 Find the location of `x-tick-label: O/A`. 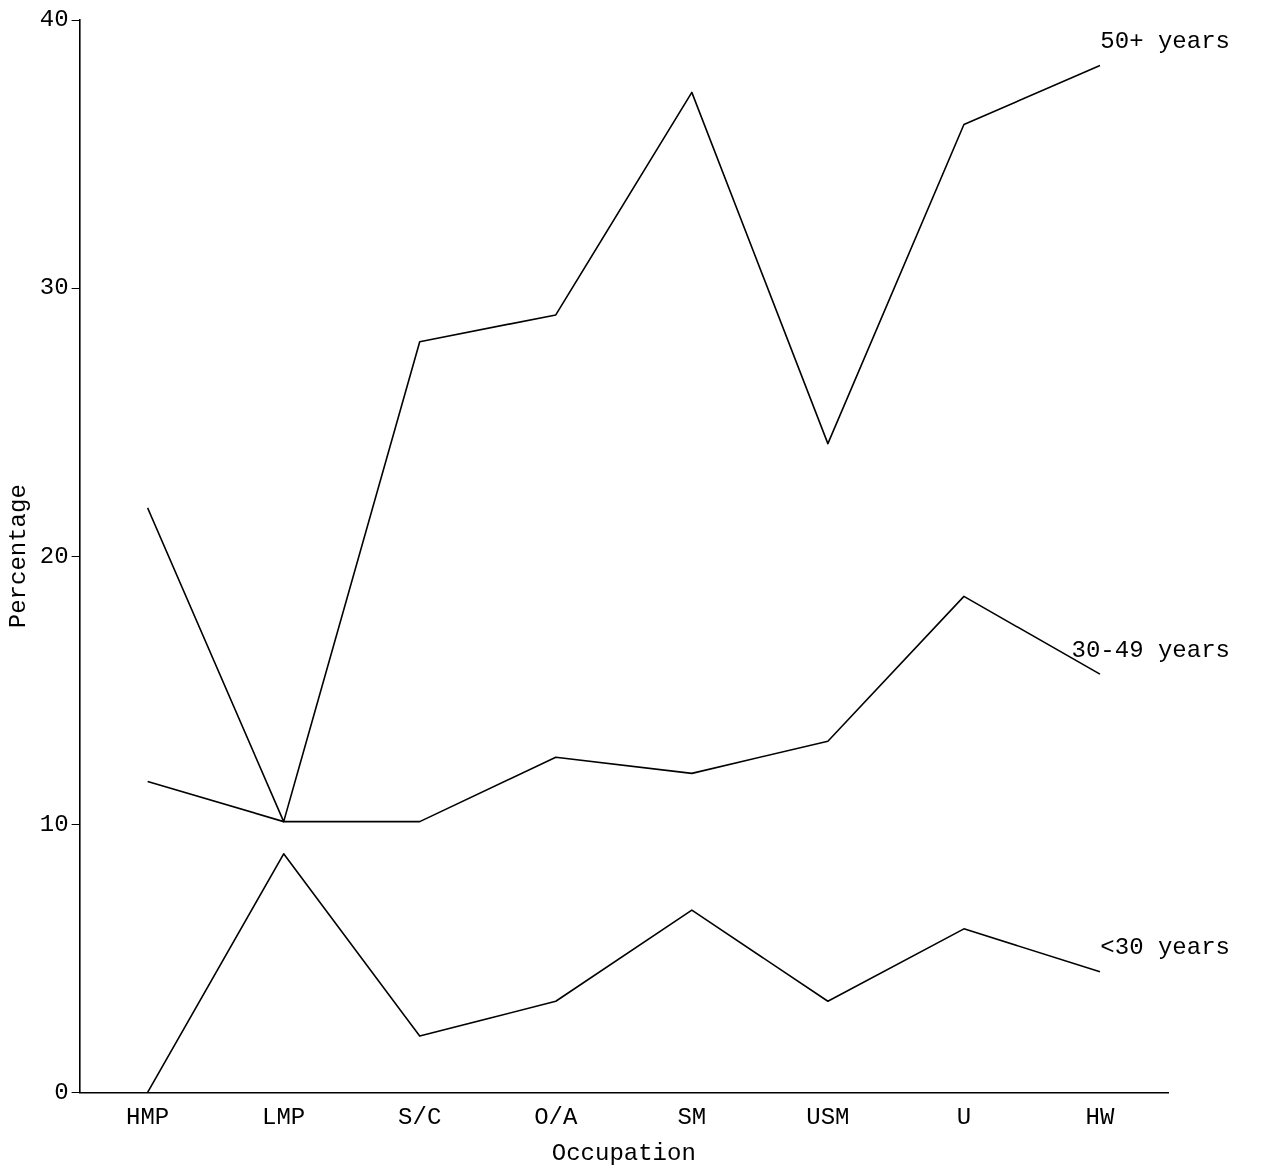

x-tick-label: O/A is located at coordinates (556, 1118).